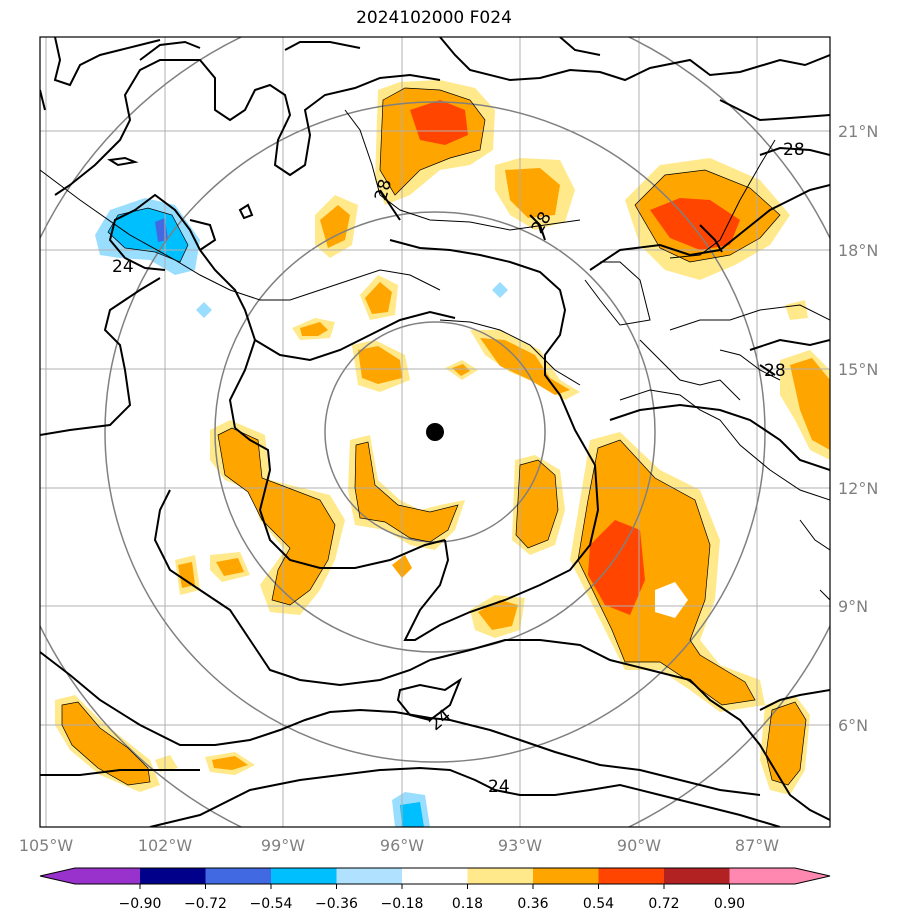 This screenshot has width=900, height=924. What do you see at coordinates (858, 369) in the screenshot?
I see `lat-tick-label: 15°N` at bounding box center [858, 369].